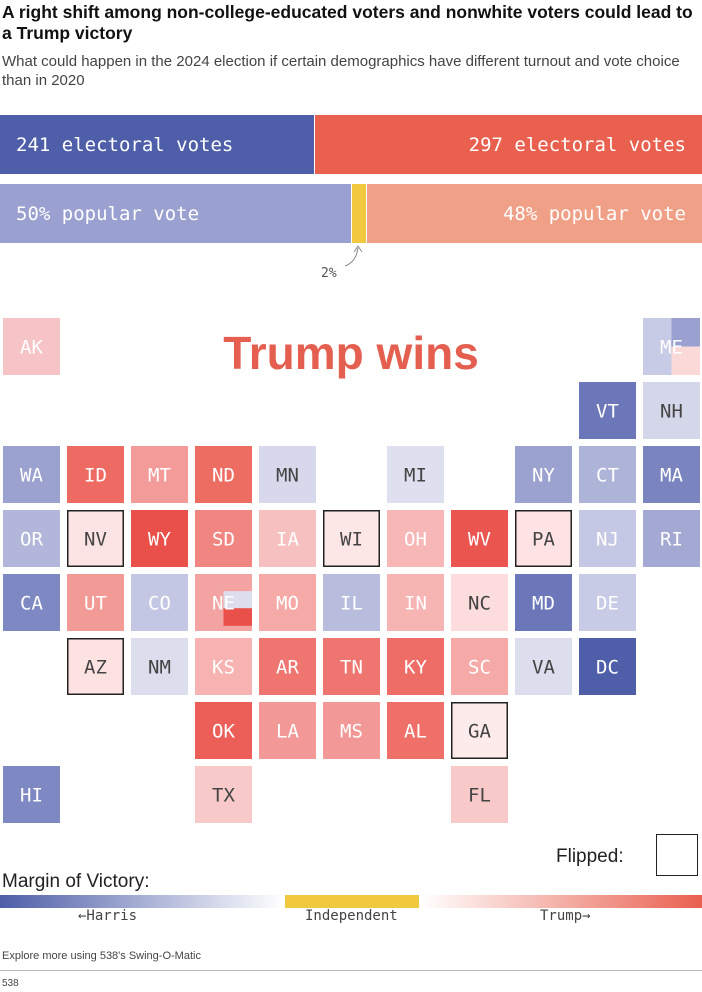 The image size is (702, 992). Describe the element at coordinates (223, 476) in the screenshot. I see `state-label-nd: ND` at that location.